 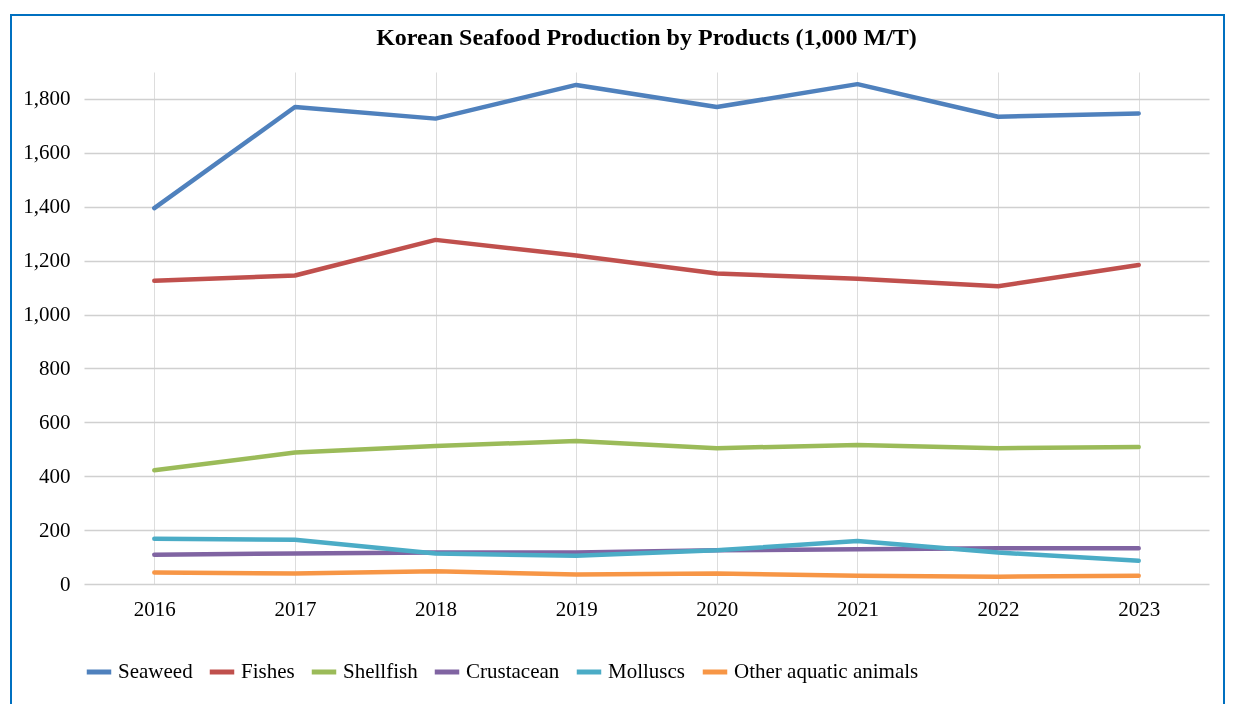 I want to click on y-tick-label: 1,000, so click(x=47, y=314).